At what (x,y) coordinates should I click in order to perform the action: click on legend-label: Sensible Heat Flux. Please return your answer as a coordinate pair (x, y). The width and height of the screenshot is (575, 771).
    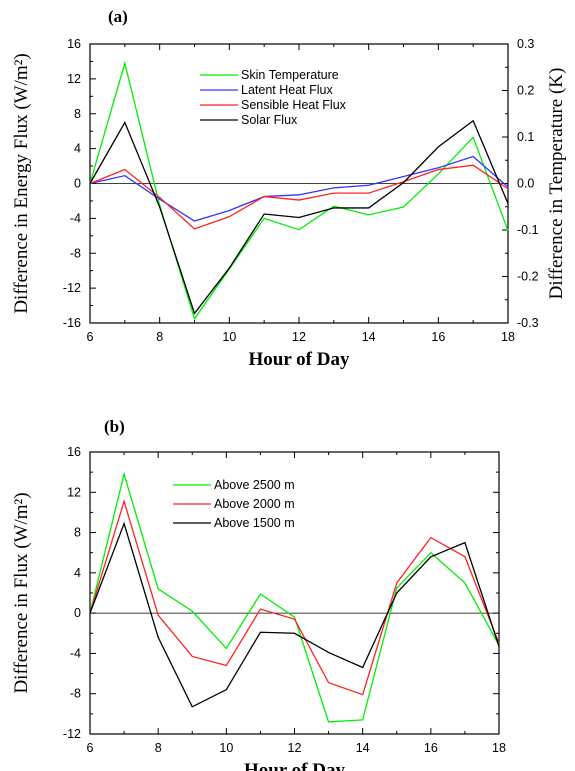
    Looking at the image, I should click on (294, 105).